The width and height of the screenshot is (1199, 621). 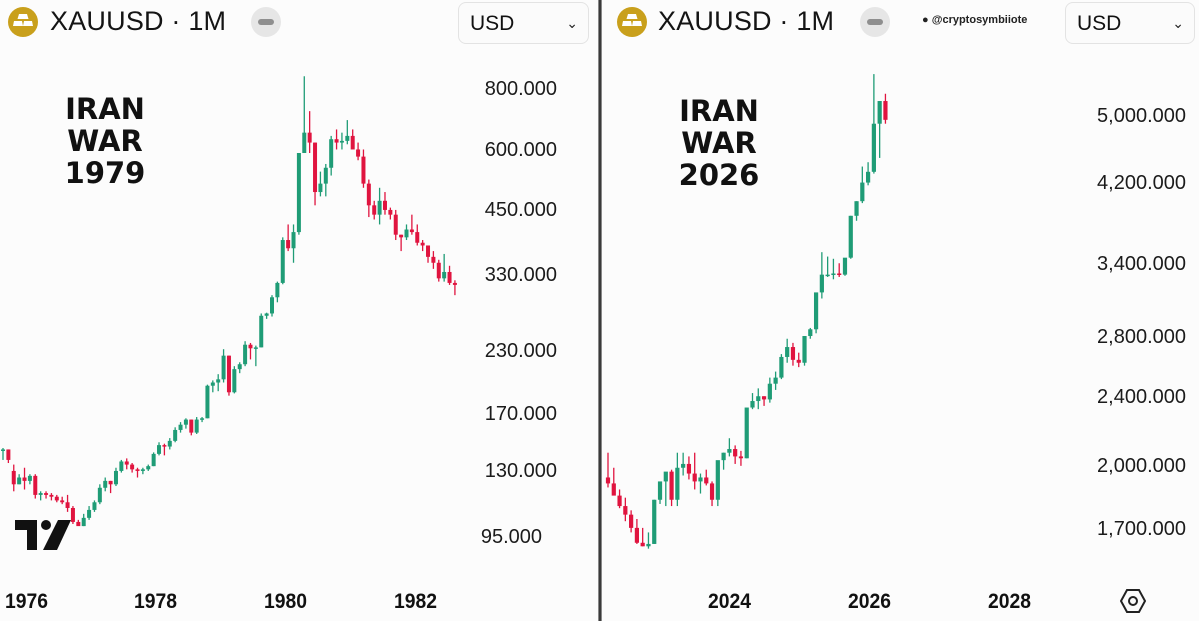 What do you see at coordinates (572, 23) in the screenshot?
I see `chevron-down-icon: ⌄` at bounding box center [572, 23].